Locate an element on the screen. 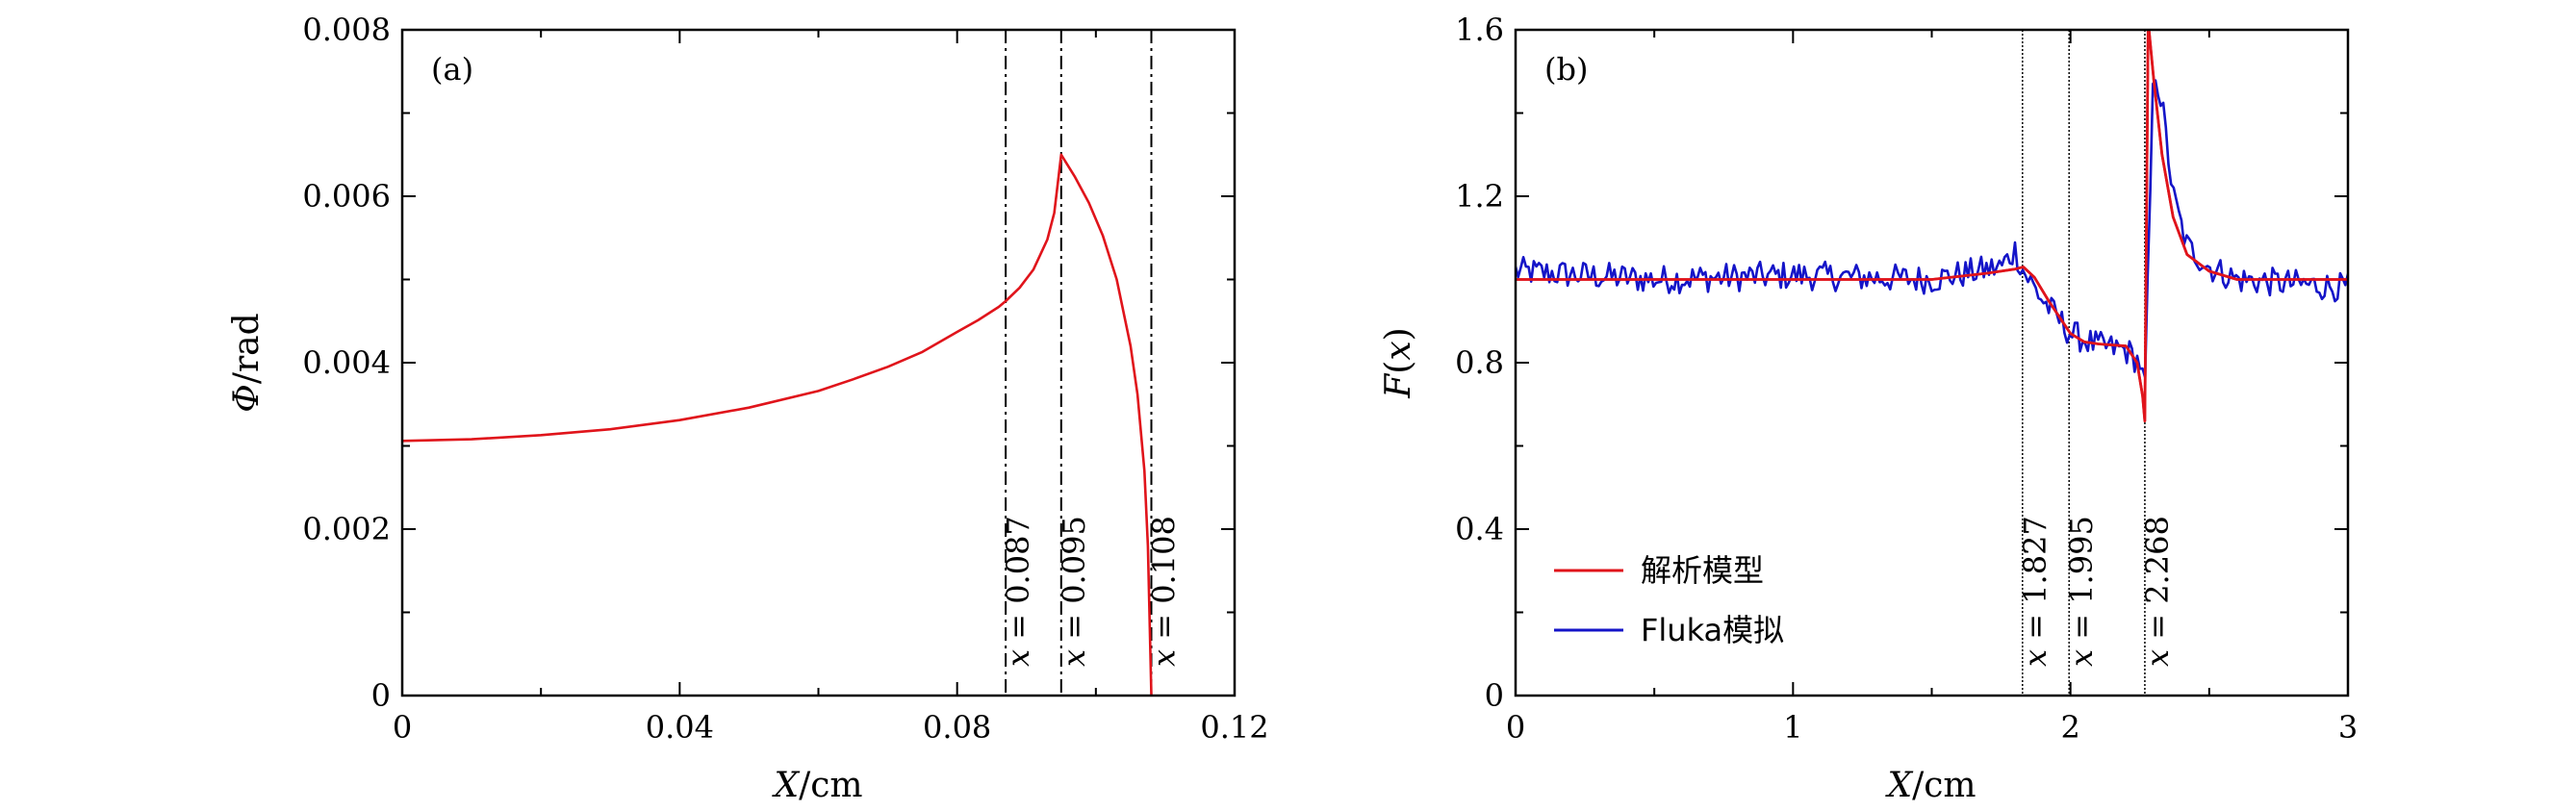 This screenshot has height=811, width=2576. legend-entry: 解析模型 is located at coordinates (1702, 571).